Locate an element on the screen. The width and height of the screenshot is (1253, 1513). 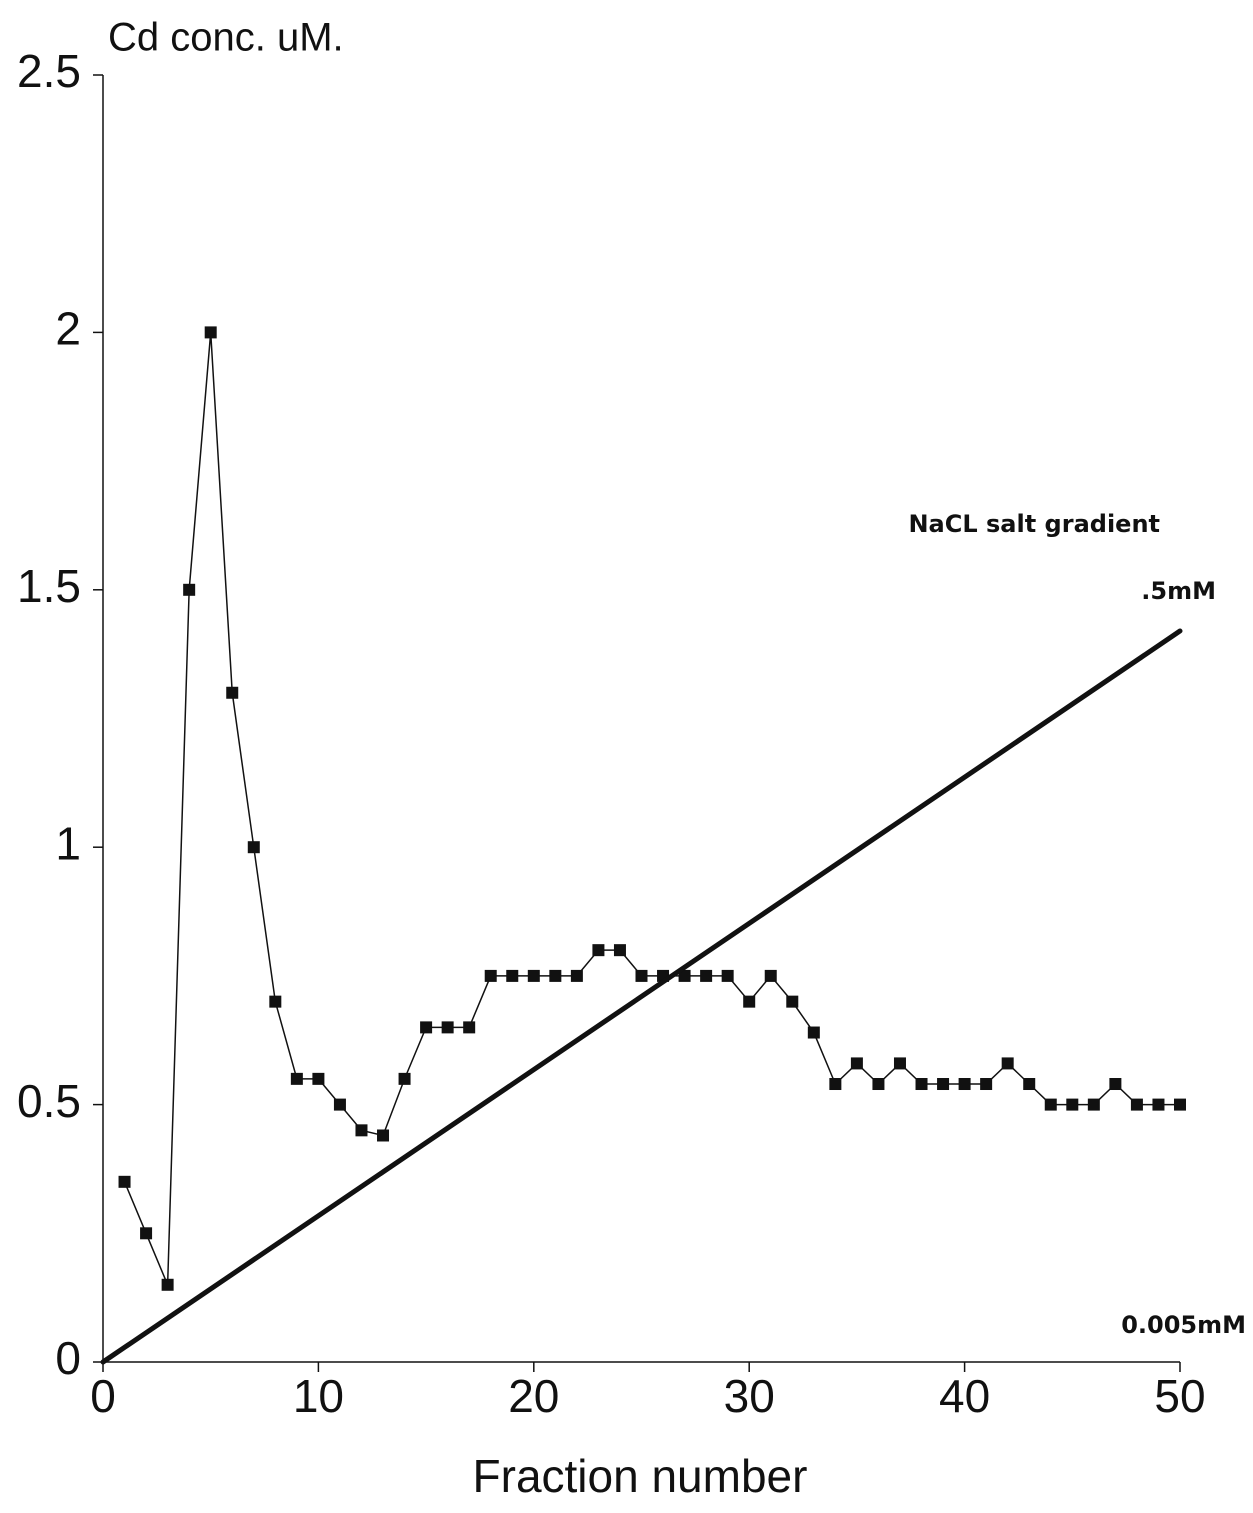
x-tick-label: 0 is located at coordinates (103, 1396).